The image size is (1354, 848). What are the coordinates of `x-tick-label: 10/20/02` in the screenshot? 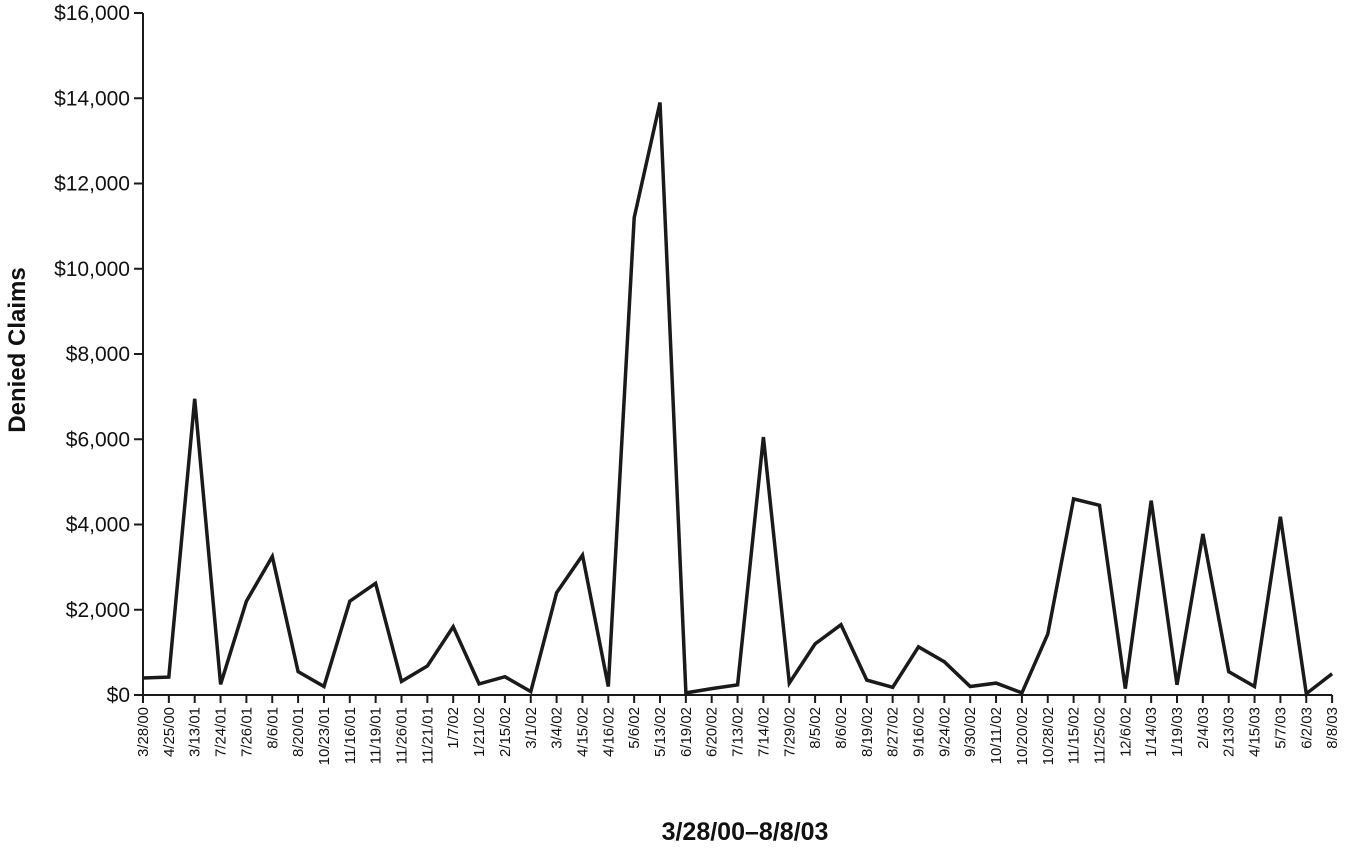 It's located at (1022, 736).